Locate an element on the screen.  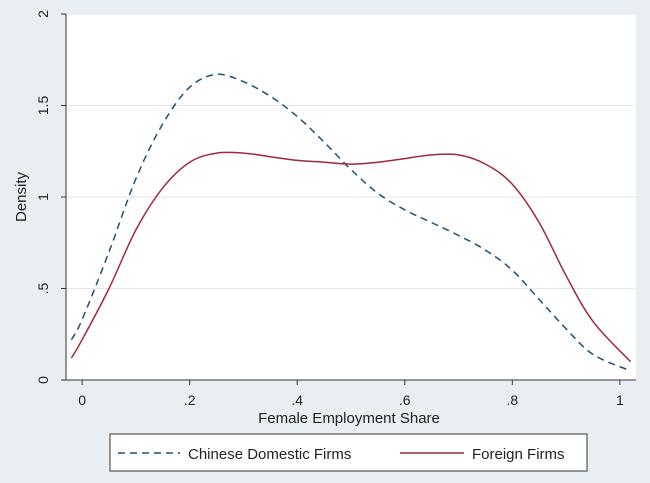
x-tick-label: .6 is located at coordinates (405, 400).